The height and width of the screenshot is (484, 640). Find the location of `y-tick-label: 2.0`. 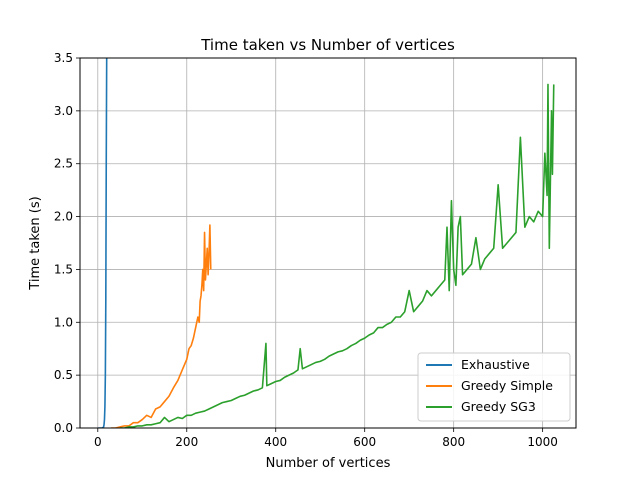

y-tick-label: 2.0 is located at coordinates (63, 217).